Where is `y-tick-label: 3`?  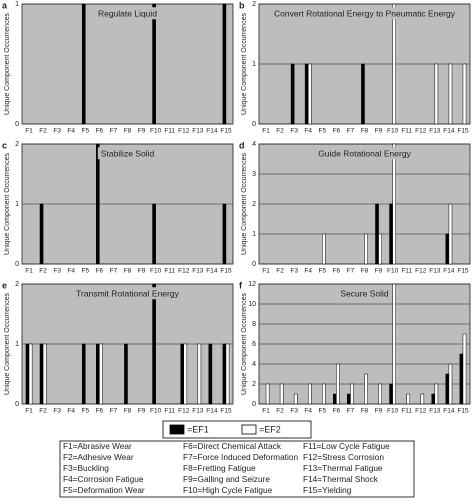
y-tick-label: 3 is located at coordinates (254, 174).